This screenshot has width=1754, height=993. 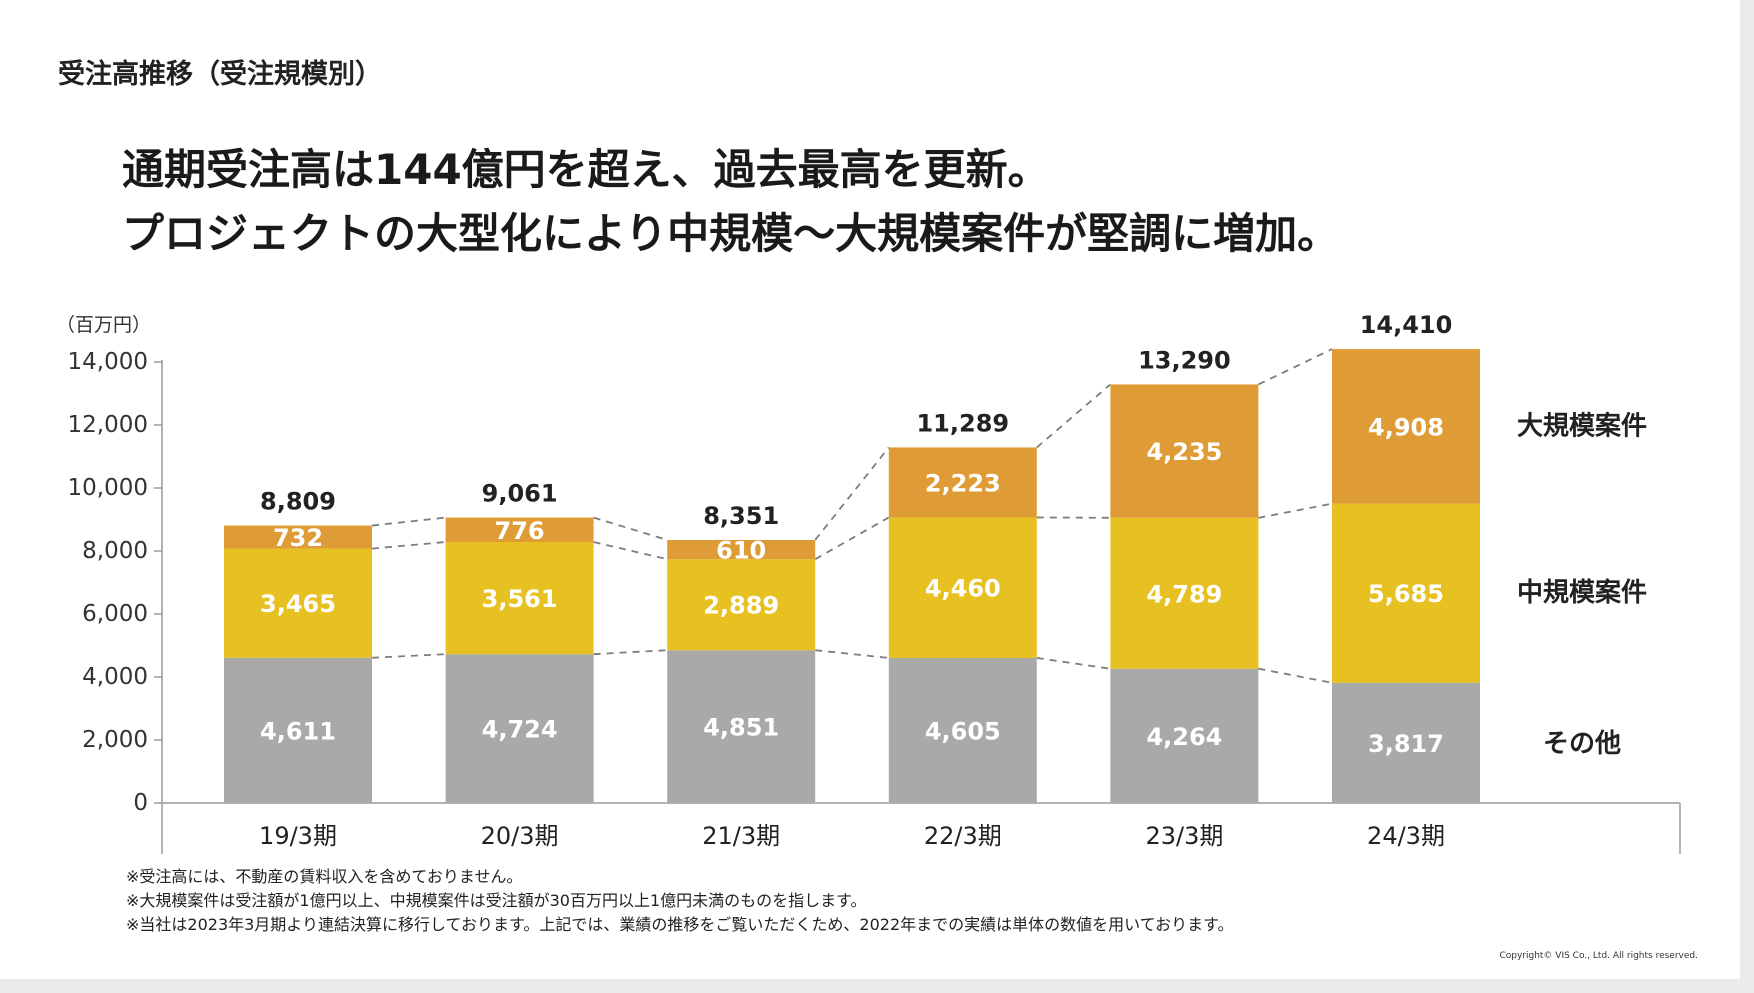 What do you see at coordinates (115, 614) in the screenshot?
I see `y-tick-label: 6,000` at bounding box center [115, 614].